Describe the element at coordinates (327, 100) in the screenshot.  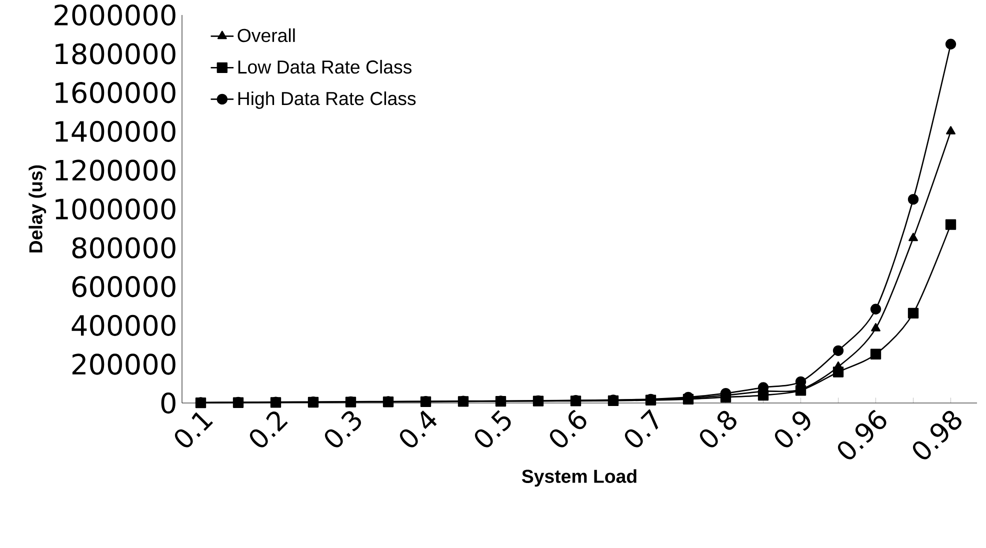
I see `legend-label: High Data Rate Class` at that location.